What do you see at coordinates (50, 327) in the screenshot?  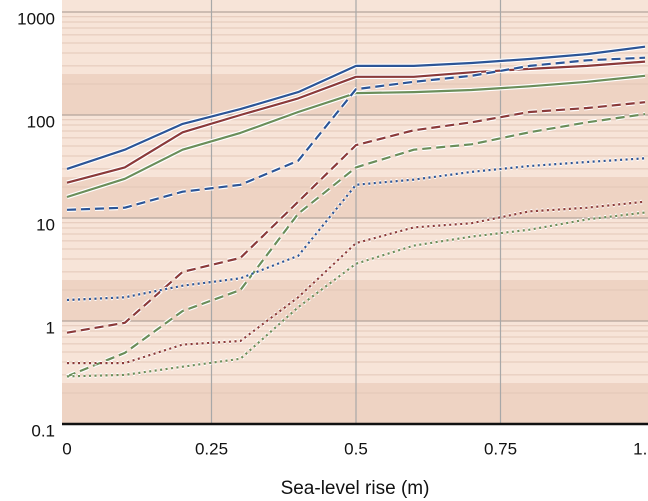 I see `y-tick-label: 1` at bounding box center [50, 327].